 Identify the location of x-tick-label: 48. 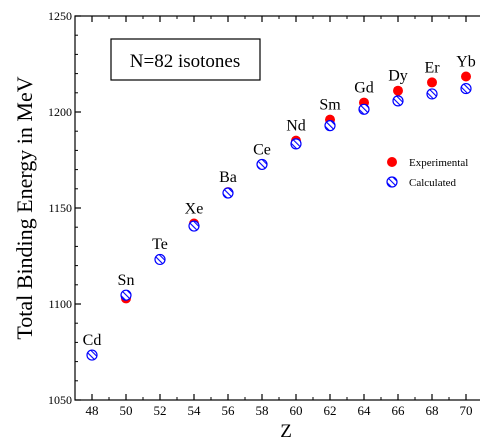
(92, 410).